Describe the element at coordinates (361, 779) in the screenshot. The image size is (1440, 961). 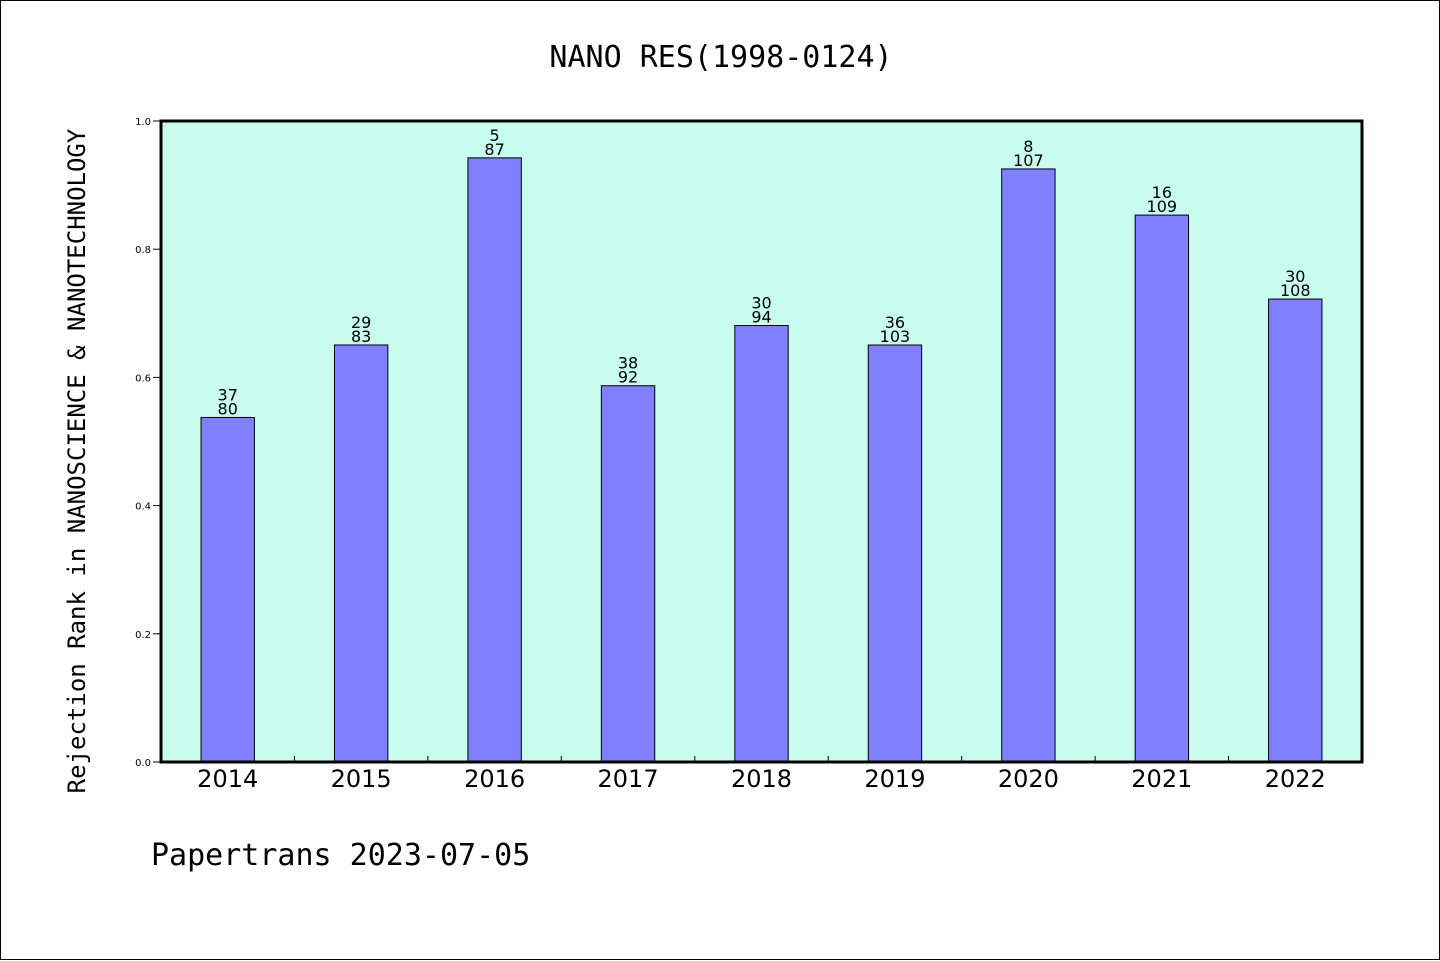
I see `x-tick-label: 2015` at that location.